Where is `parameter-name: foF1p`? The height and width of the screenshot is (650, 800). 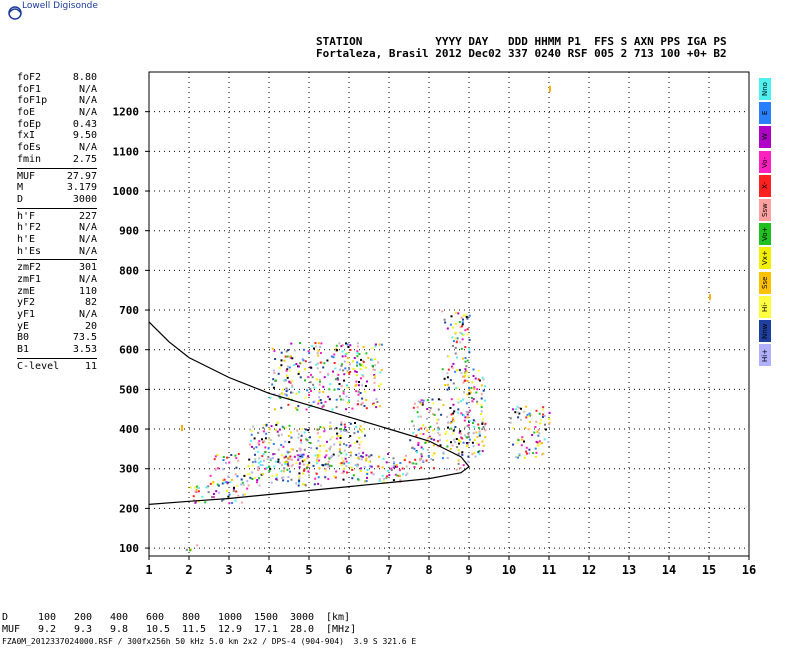
parameter-name: foF1p is located at coordinates (32, 101).